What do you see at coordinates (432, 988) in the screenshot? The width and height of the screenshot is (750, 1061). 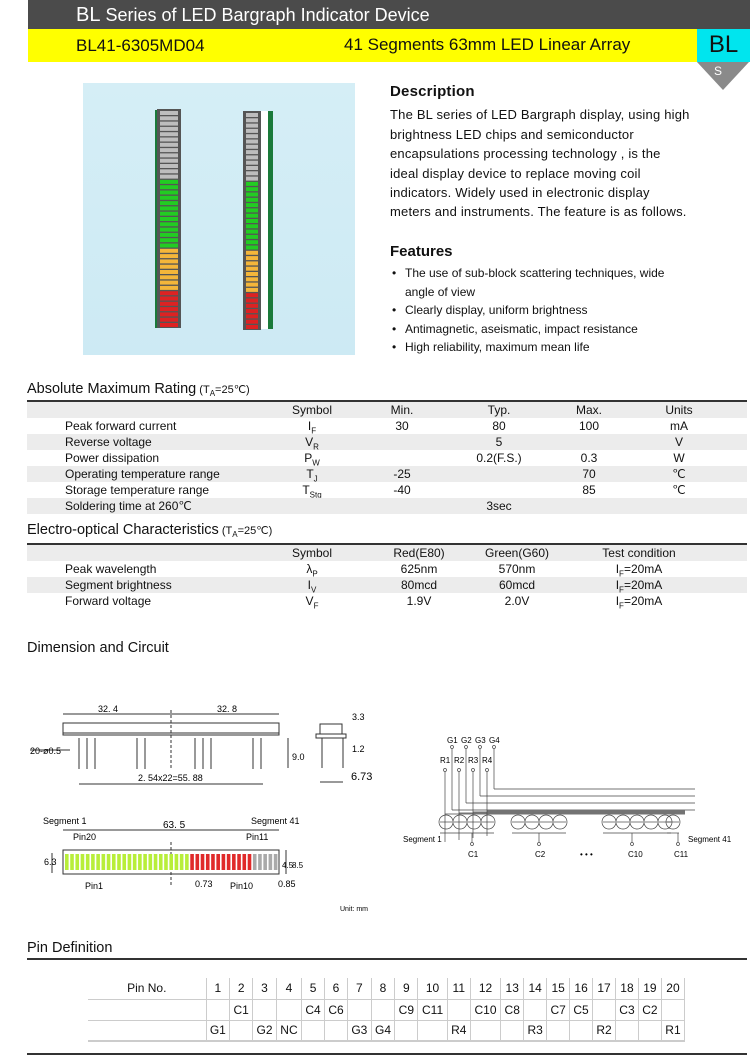 I see `table-cell: 10` at bounding box center [432, 988].